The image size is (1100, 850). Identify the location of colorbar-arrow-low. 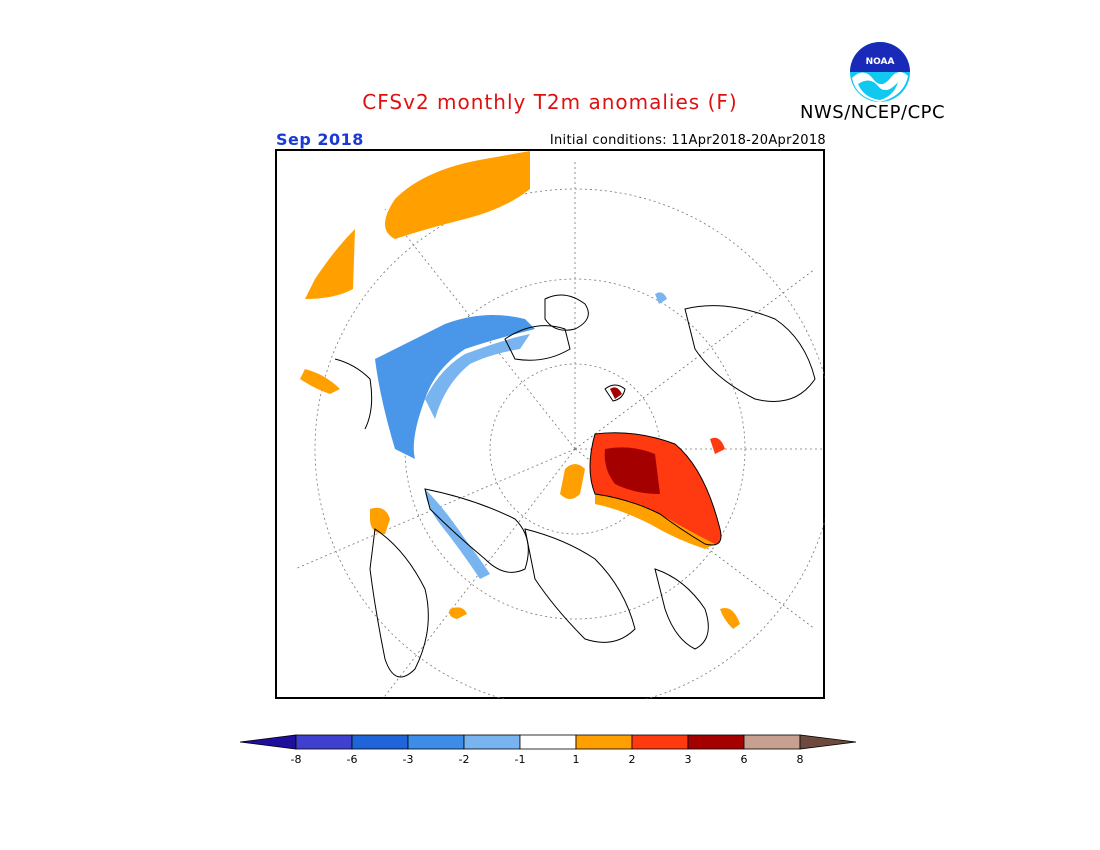
(268, 742).